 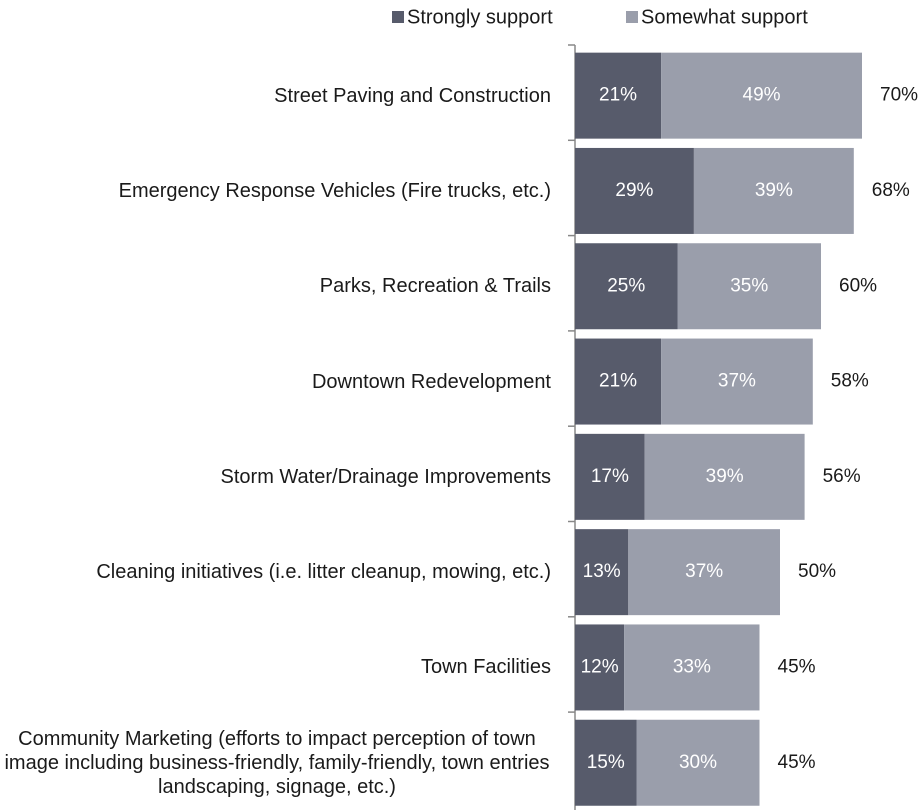 What do you see at coordinates (275, 286) in the screenshot?
I see `category-label: Parks, Recreation & Trails` at bounding box center [275, 286].